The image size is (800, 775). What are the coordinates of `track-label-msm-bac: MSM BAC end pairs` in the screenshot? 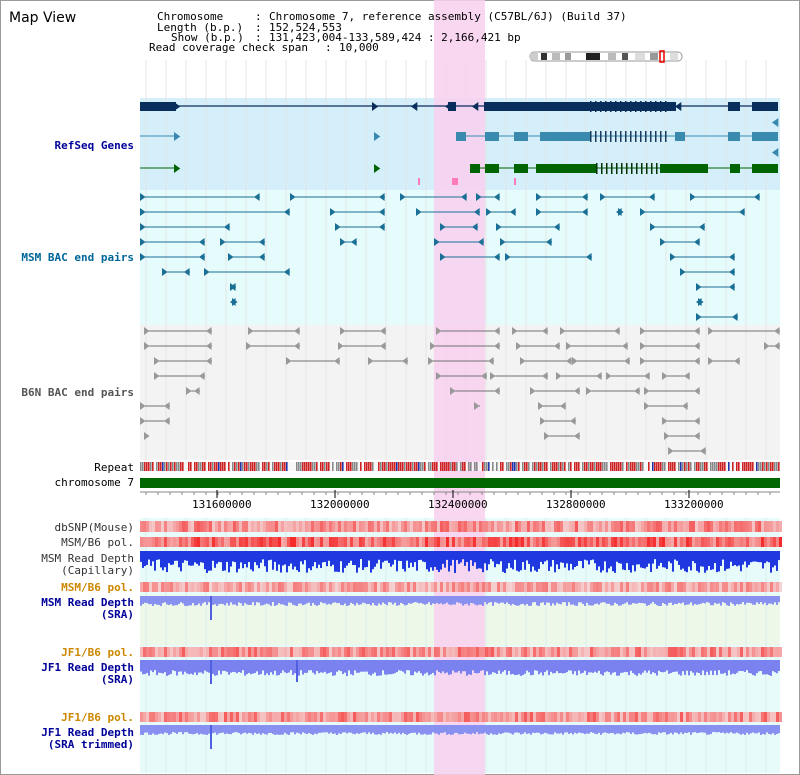 It's located at (77, 257).